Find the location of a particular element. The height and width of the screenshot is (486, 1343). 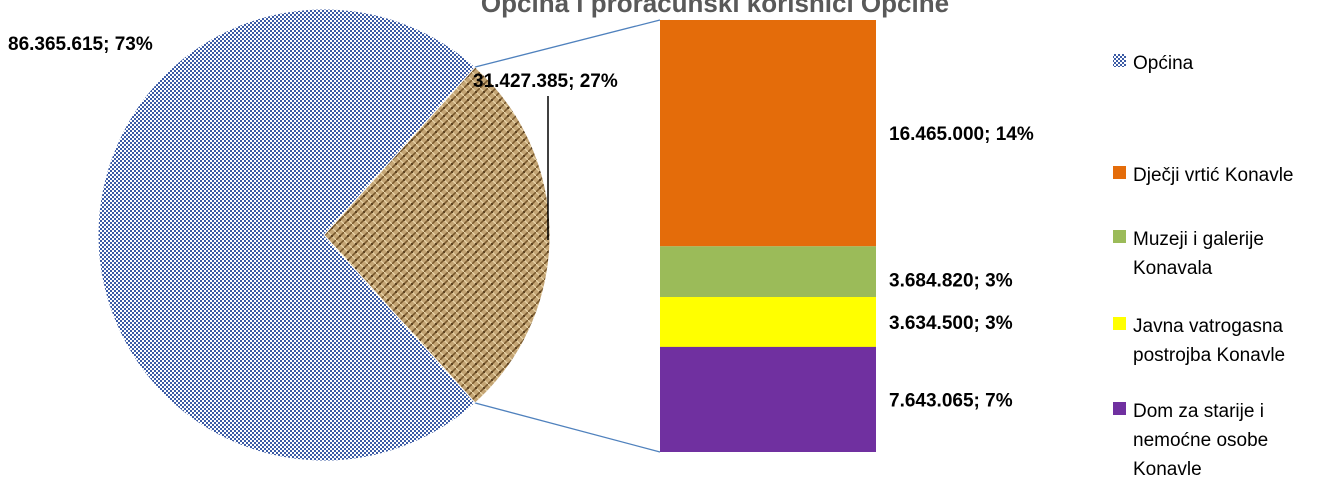

pie-data-label-1: 86.365.615; 73% is located at coordinates (80, 44).